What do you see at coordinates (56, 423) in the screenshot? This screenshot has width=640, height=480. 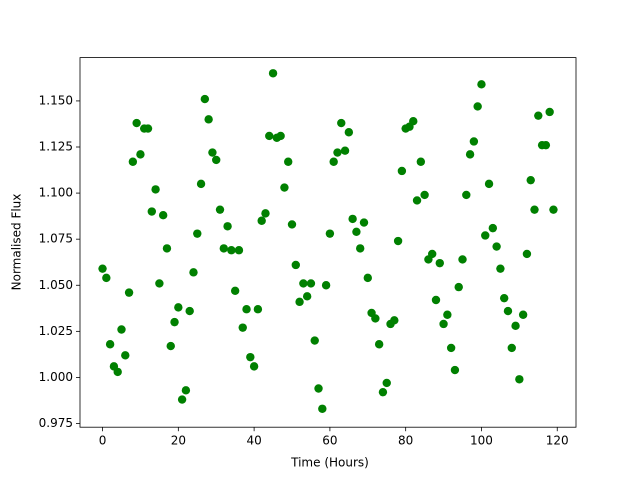 I see `y-tick-label: 0.975` at bounding box center [56, 423].